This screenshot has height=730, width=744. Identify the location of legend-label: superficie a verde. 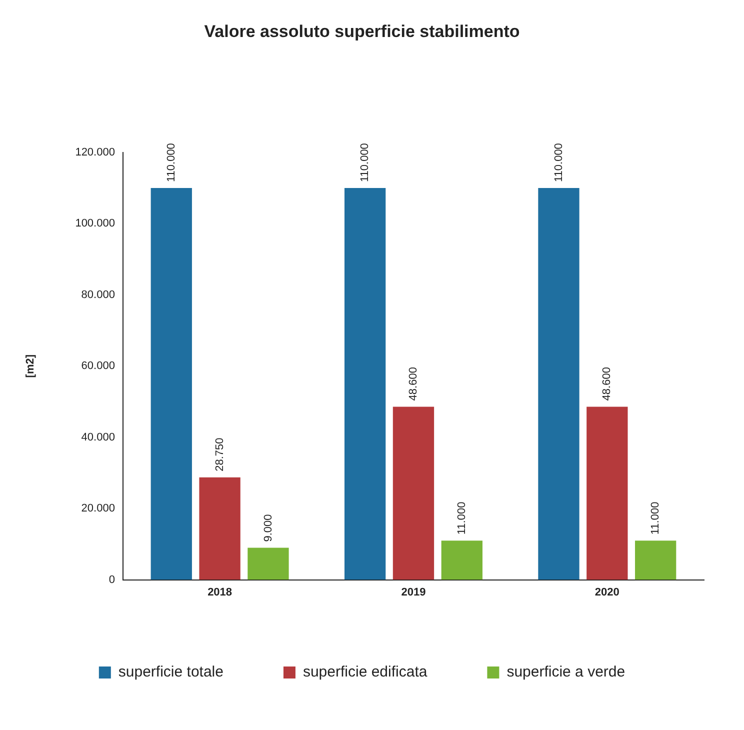
(566, 672).